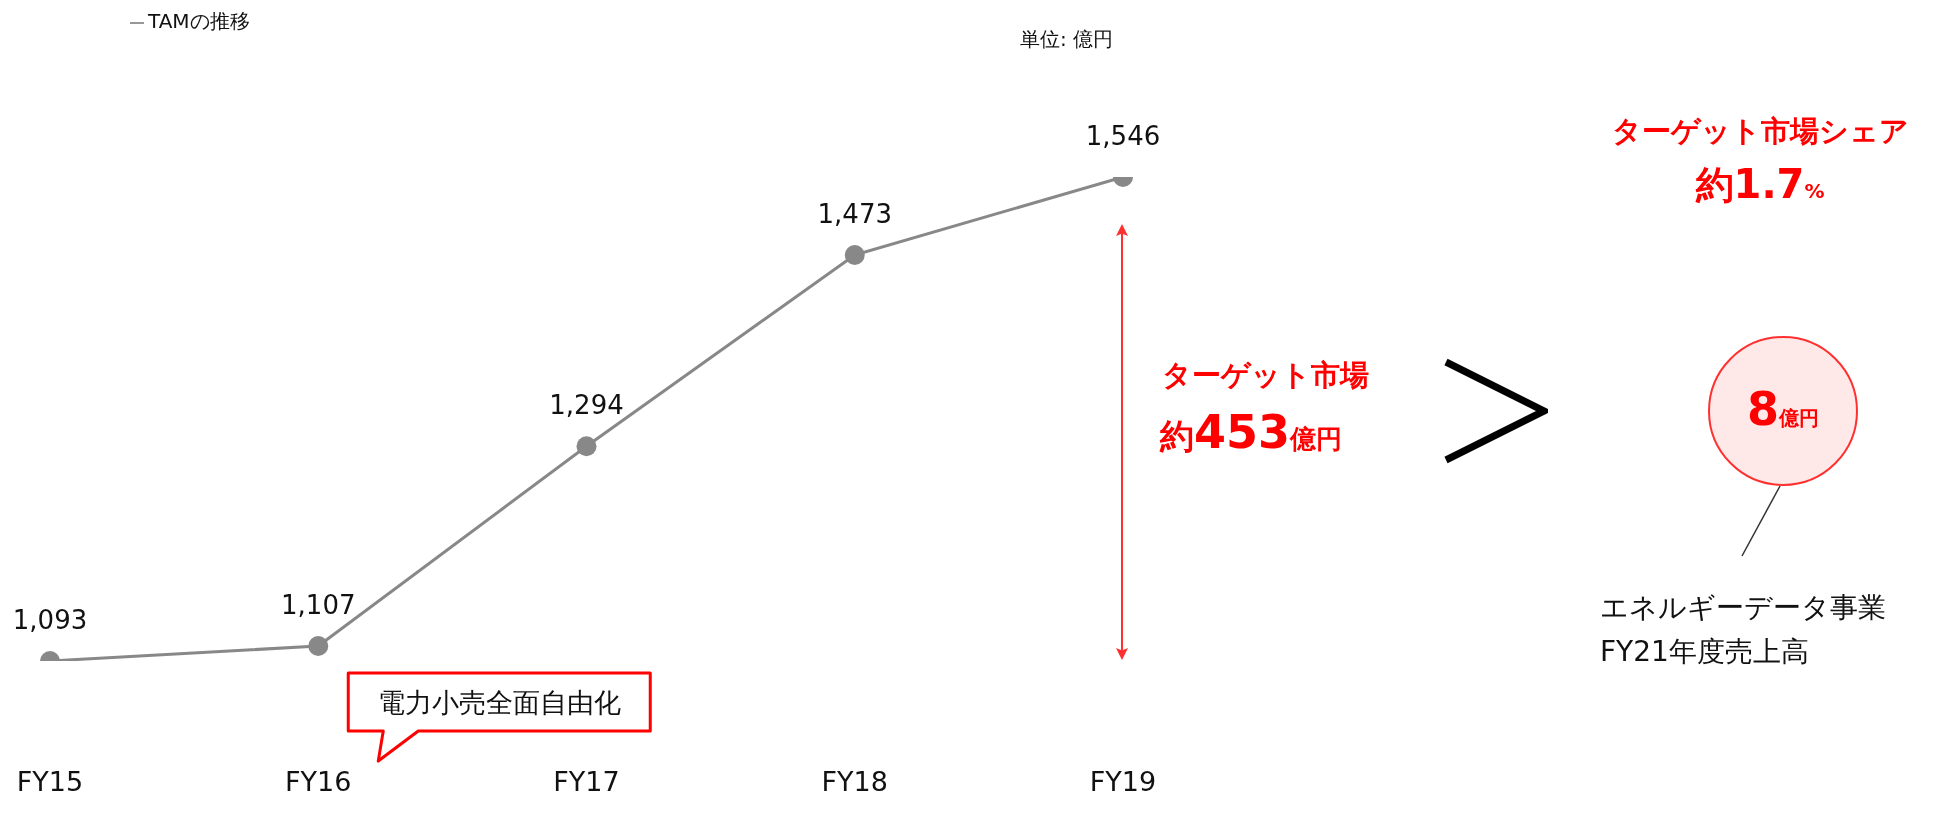 The image size is (1952, 818). What do you see at coordinates (1265, 375) in the screenshot?
I see `annotation: ターゲット市場` at bounding box center [1265, 375].